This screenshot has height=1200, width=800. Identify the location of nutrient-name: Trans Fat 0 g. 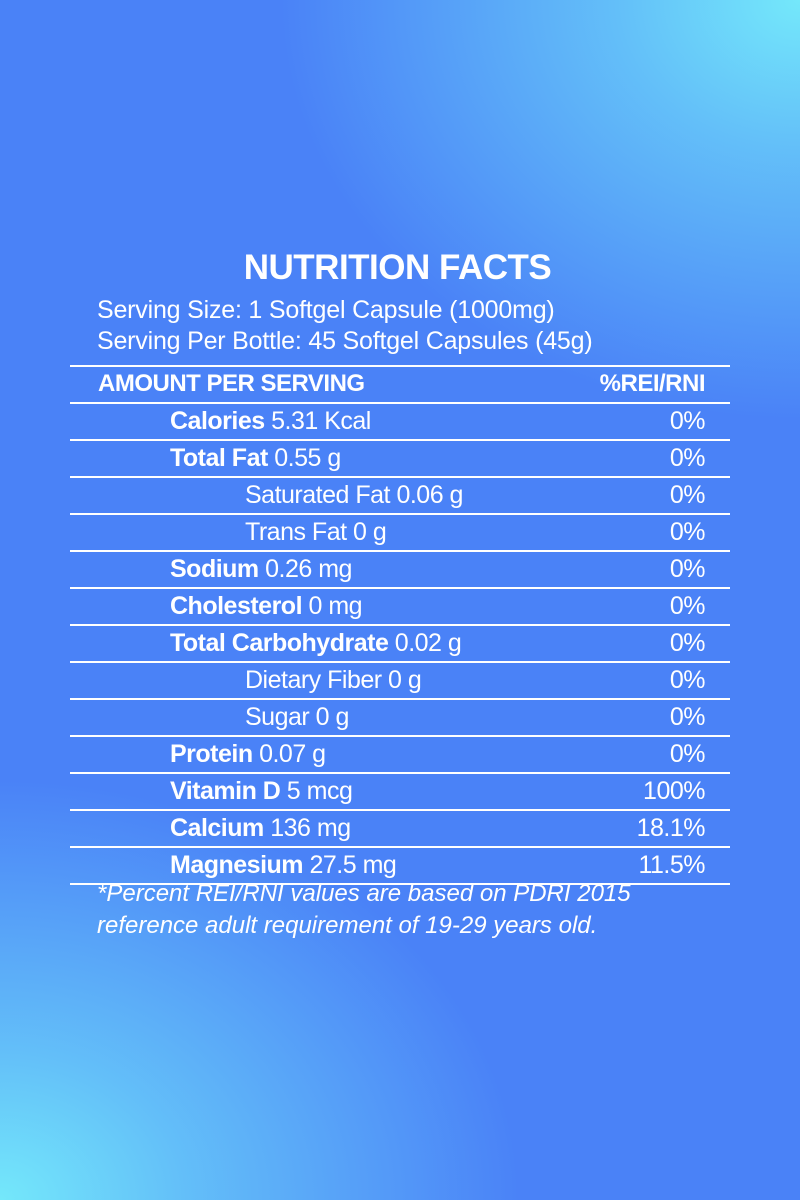
(316, 532).